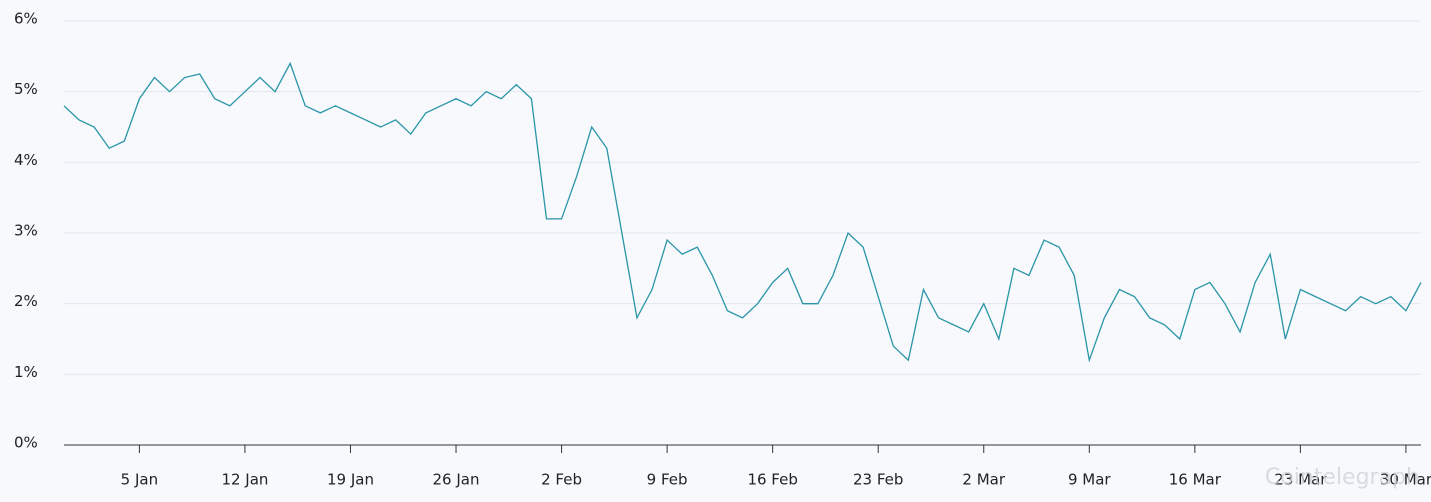 The width and height of the screenshot is (1431, 502). I want to click on x-tick-label: 30 Mar, so click(1405, 480).